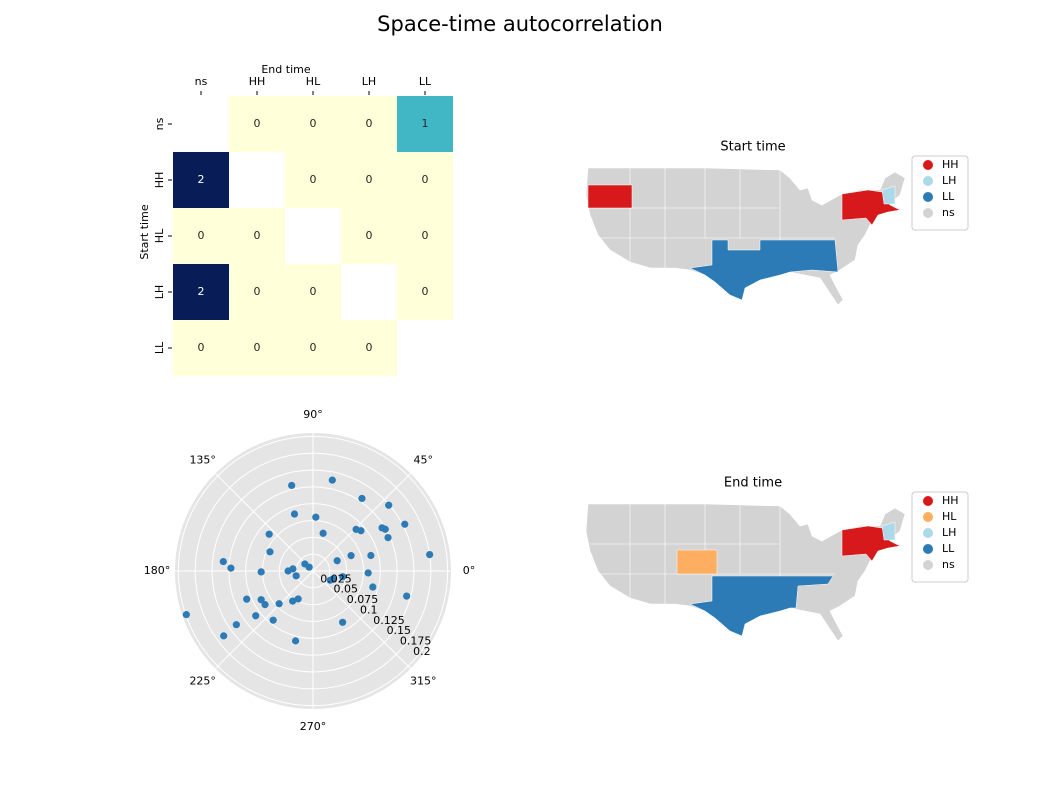 Image resolution: width=1040 pixels, height=800 pixels. Describe the element at coordinates (202, 680) in the screenshot. I see `theta-tick-label: 225°` at that location.